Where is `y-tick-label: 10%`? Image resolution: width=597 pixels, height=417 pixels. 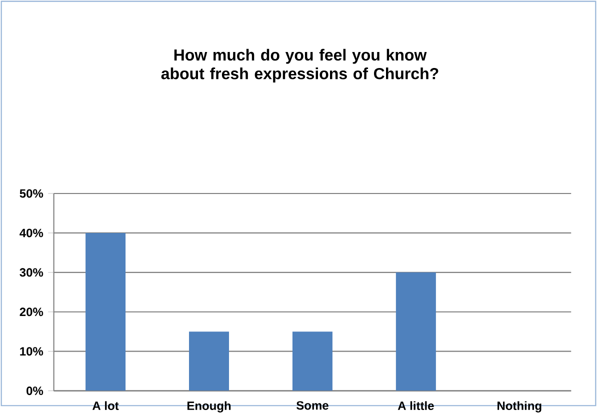
y-tick-label: 10% is located at coordinates (32, 351).